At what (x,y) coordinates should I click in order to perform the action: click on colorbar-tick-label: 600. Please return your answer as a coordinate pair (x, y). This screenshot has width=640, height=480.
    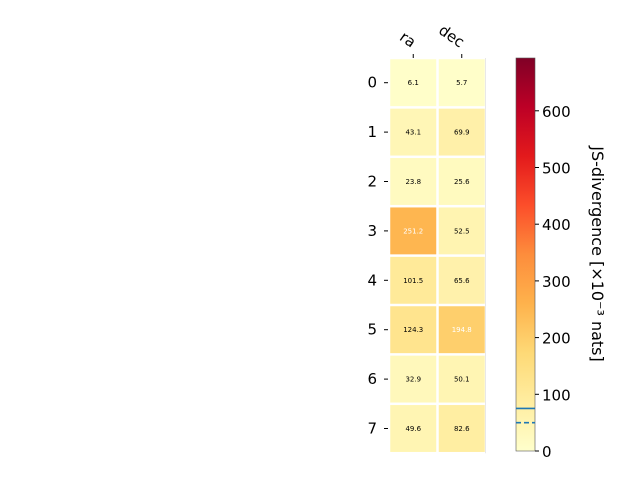
    Looking at the image, I should click on (556, 112).